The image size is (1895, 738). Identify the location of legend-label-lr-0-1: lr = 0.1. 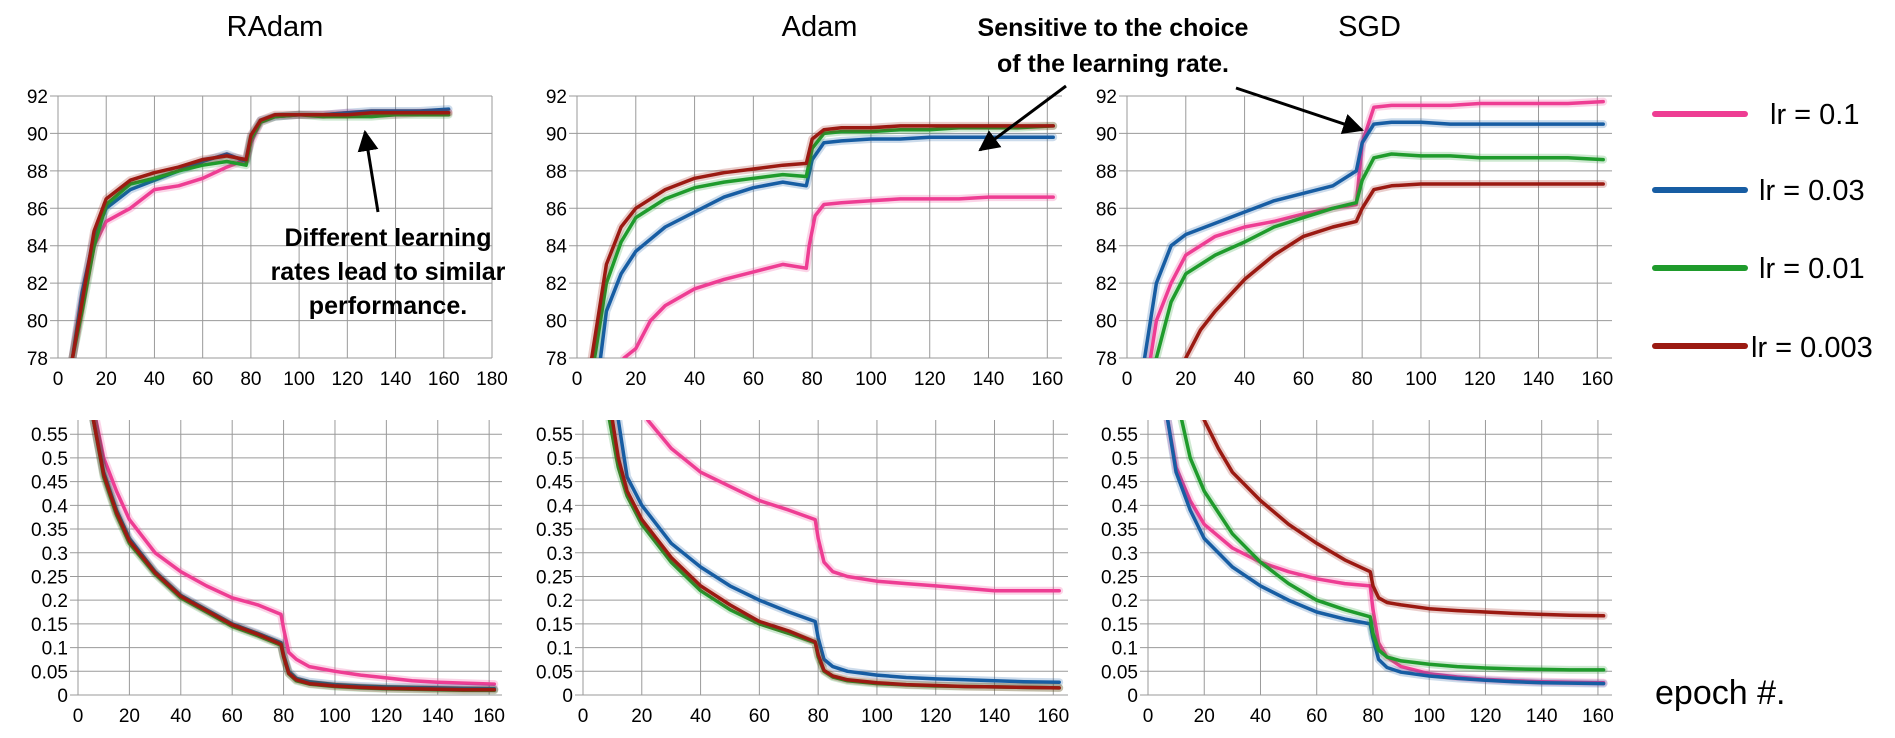
(1814, 115).